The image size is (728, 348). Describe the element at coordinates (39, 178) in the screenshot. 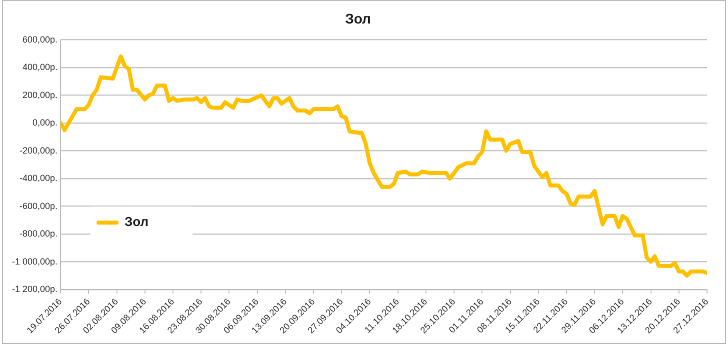

I see `y-tick-label: -400,00р.` at that location.